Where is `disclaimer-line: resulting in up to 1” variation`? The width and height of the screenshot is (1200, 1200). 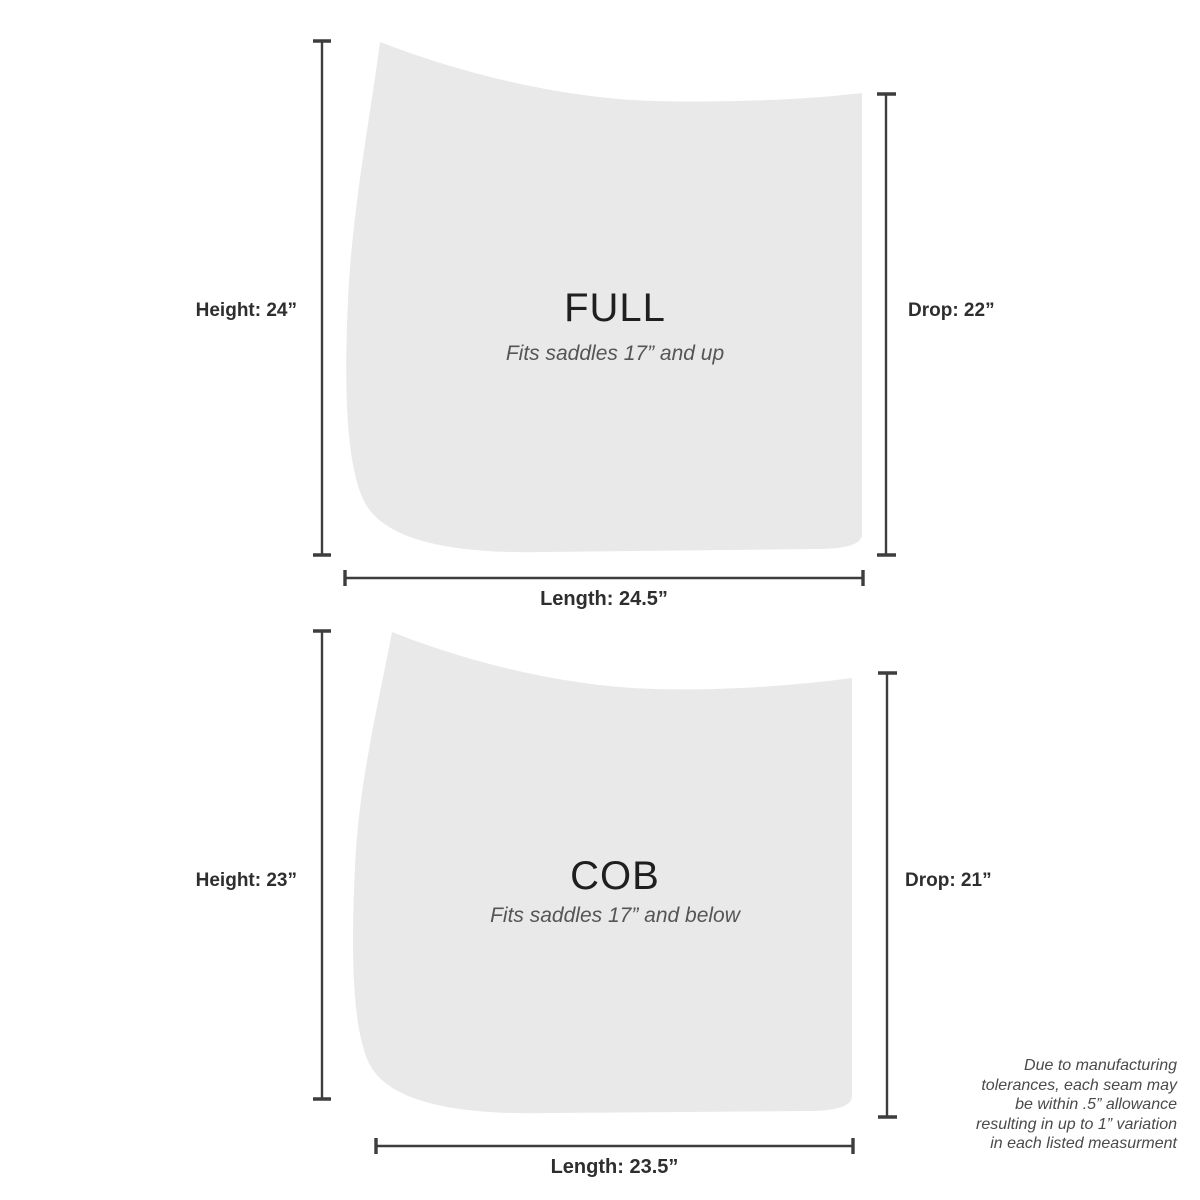 disclaimer-line: resulting in up to 1” variation is located at coordinates (1076, 1124).